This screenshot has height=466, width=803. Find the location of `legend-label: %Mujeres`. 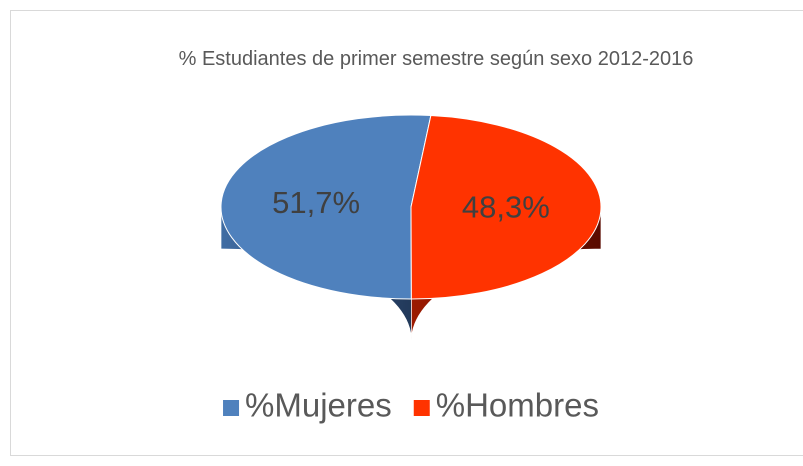

legend-label: %Mujeres is located at coordinates (318, 405).